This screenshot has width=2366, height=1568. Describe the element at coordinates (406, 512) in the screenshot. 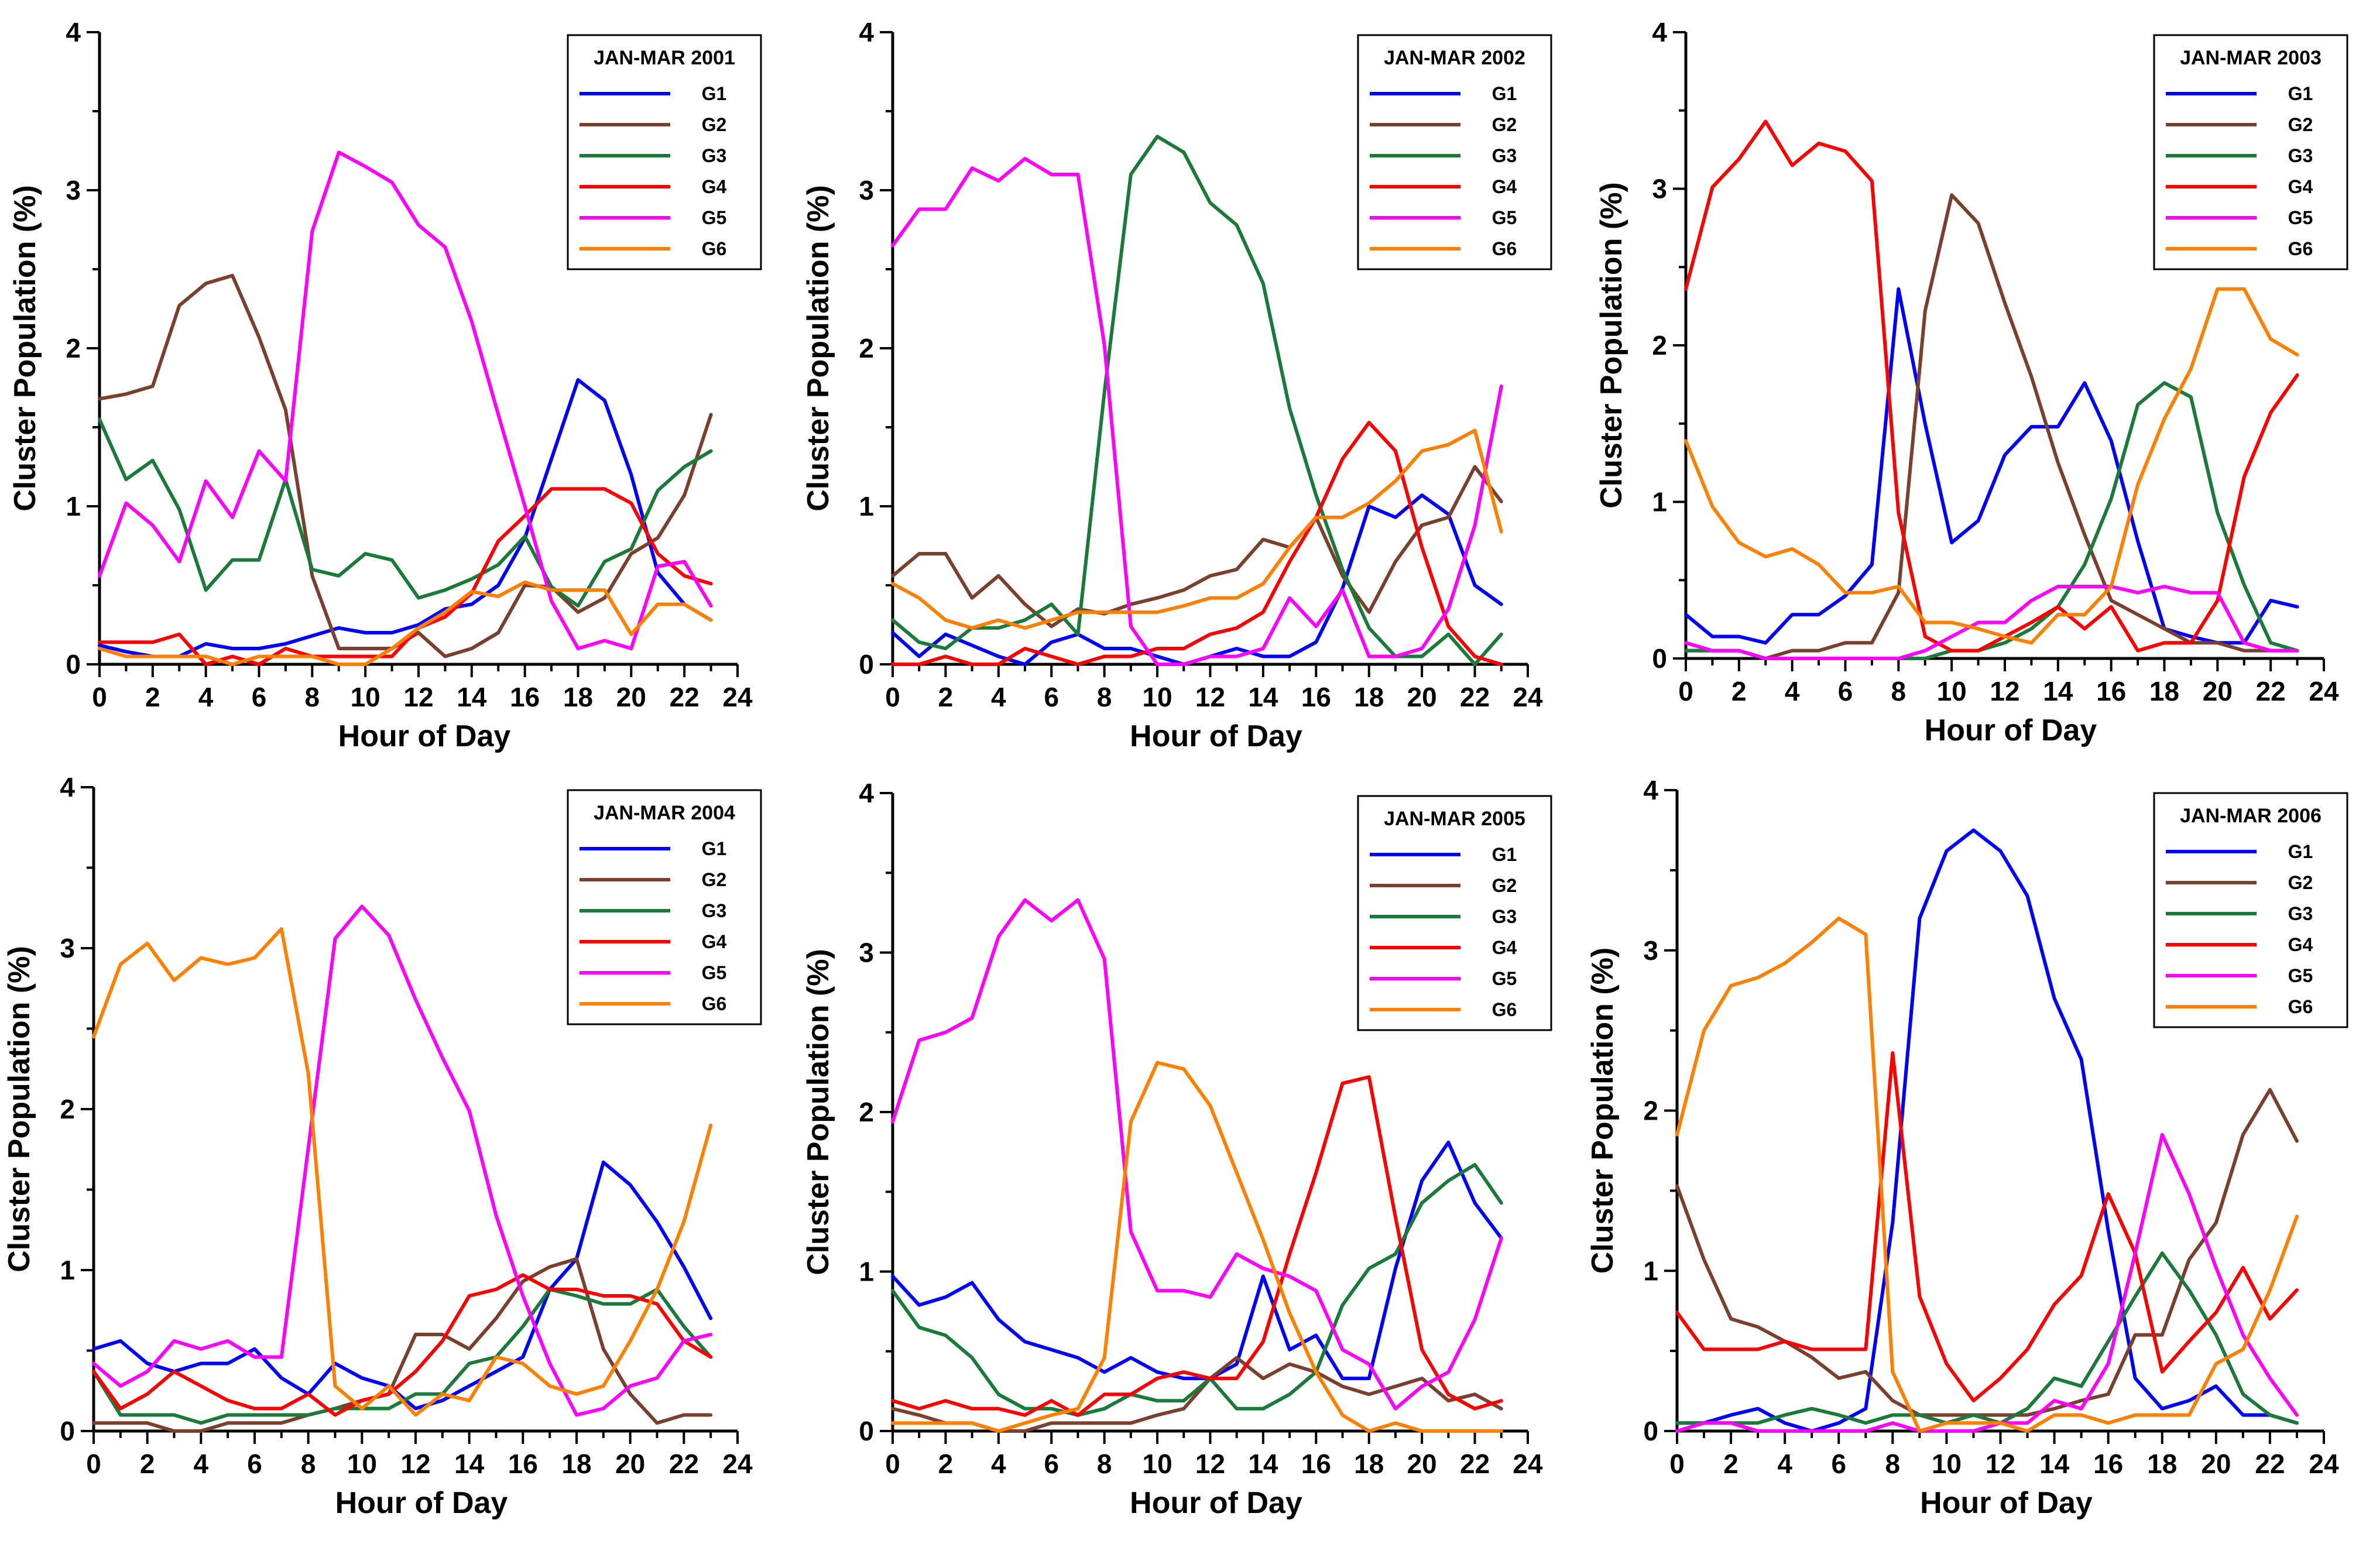

I see `series-line-g3` at that location.